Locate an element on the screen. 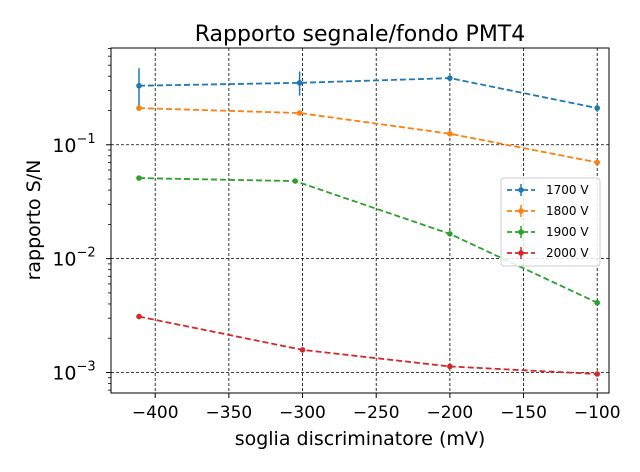  y-tick-label: 10⁻¹ is located at coordinates (73, 144).